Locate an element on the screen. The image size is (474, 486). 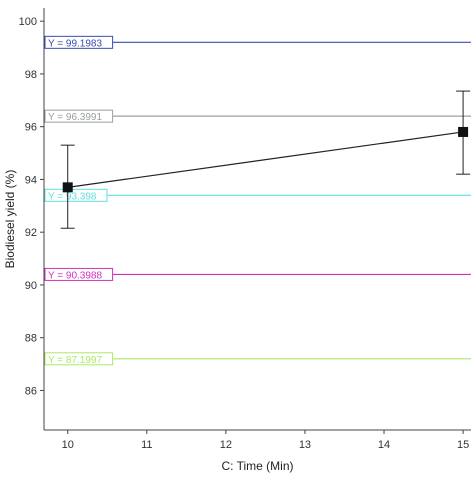
reference-line-label: Y = 96.3991 is located at coordinates (75, 117).